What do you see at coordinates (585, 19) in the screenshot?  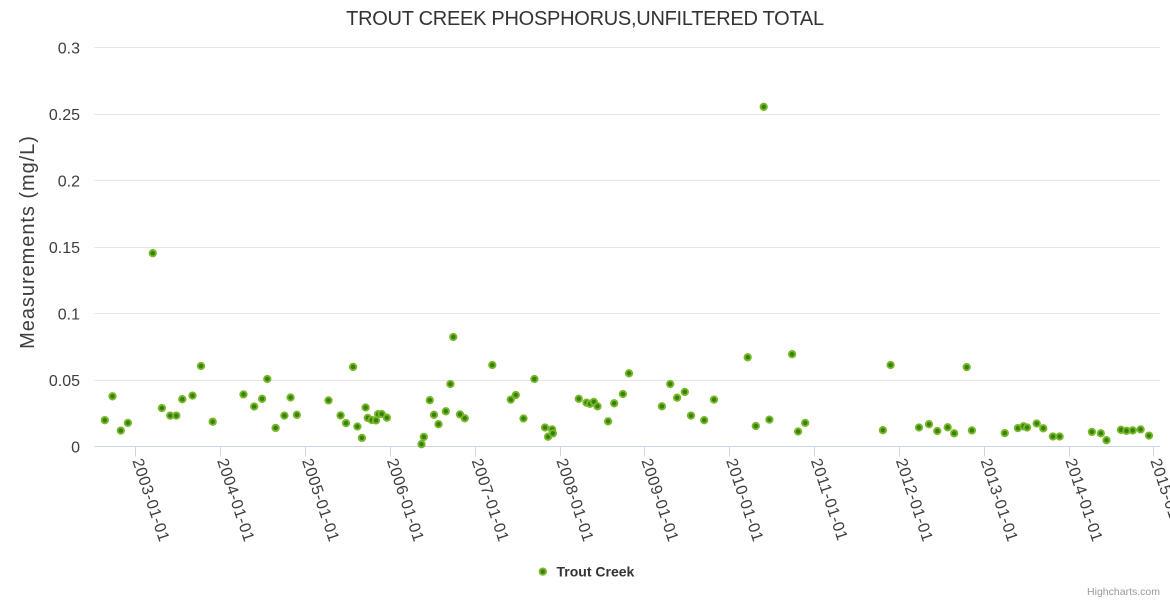 I see `svg-text:TROUT CREEK PHOSPHORUS,UNFILTE: TROUT CREEK PHOSPHORUS,UNFILTERED TOTAL` at bounding box center [585, 19].